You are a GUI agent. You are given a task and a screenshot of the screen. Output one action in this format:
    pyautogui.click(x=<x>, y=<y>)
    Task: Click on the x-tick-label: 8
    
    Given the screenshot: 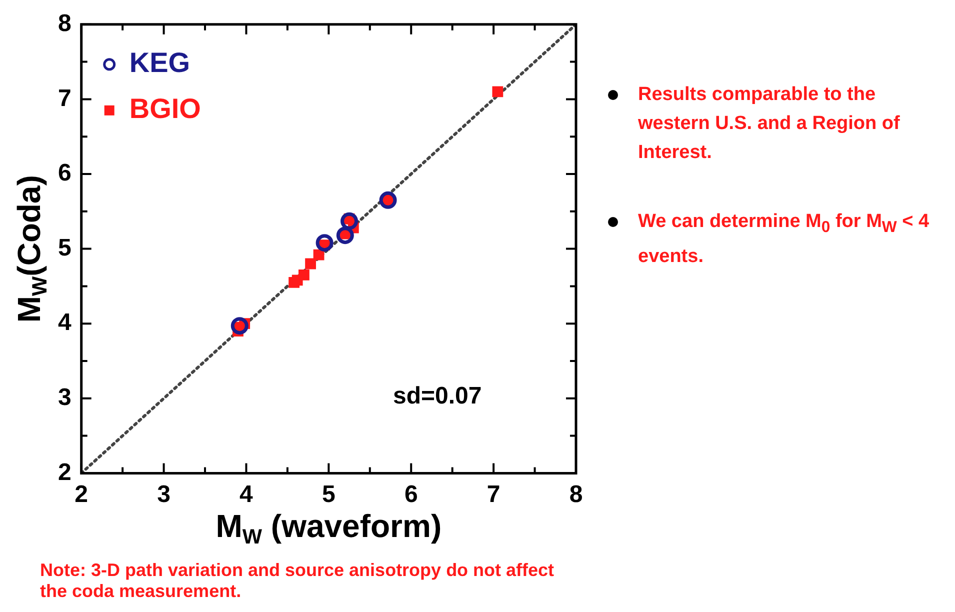 What is the action you would take?
    pyautogui.click(x=576, y=494)
    